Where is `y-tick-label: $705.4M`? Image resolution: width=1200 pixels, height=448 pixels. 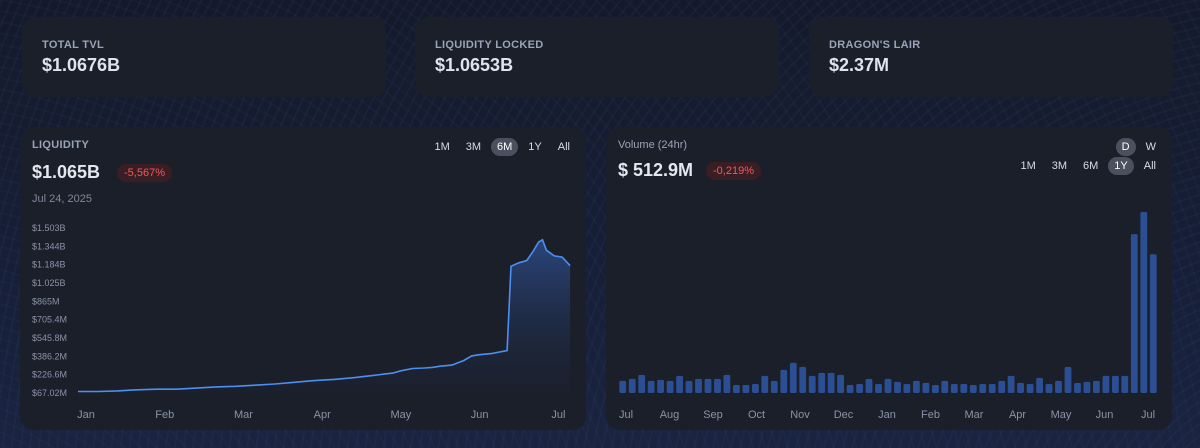 y-tick-label: $705.4M is located at coordinates (49, 320).